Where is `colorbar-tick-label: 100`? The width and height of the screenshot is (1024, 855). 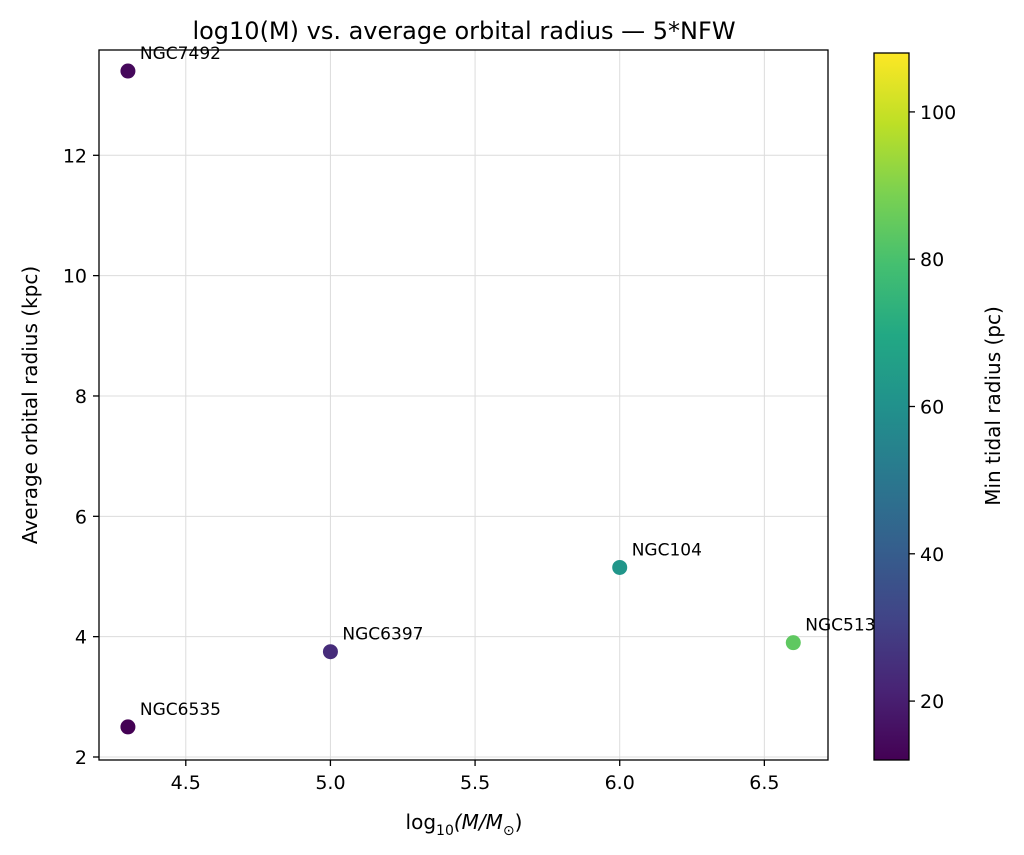 colorbar-tick-label: 100 is located at coordinates (938, 113).